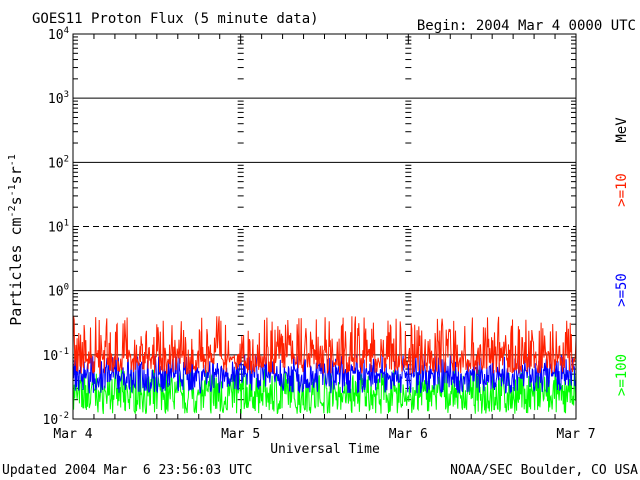  What do you see at coordinates (12, 160) in the screenshot?
I see `y-axis-label-exp-sr: -1` at bounding box center [12, 160].